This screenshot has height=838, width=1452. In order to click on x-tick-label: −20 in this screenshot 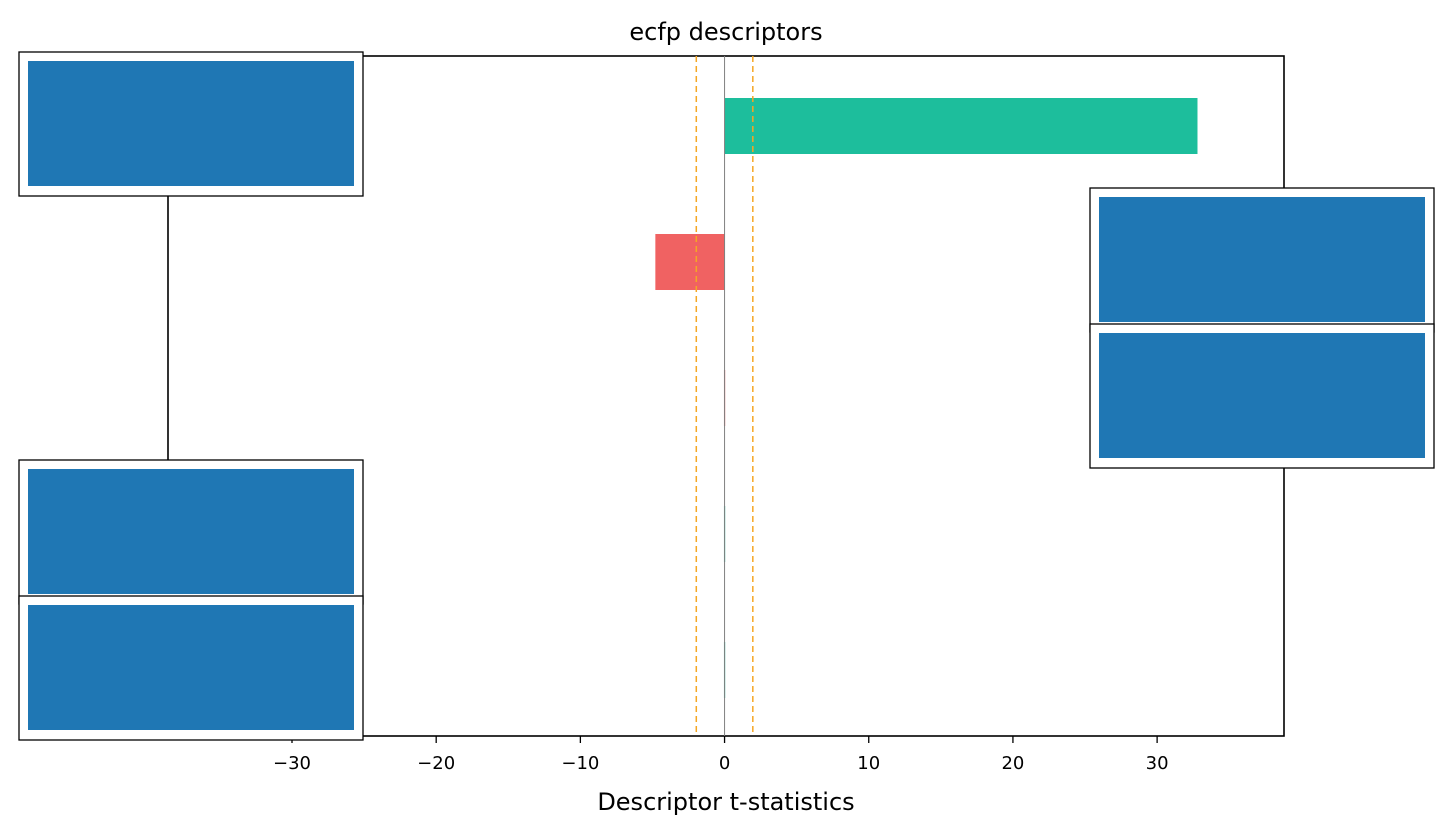, I will do `click(436, 763)`.